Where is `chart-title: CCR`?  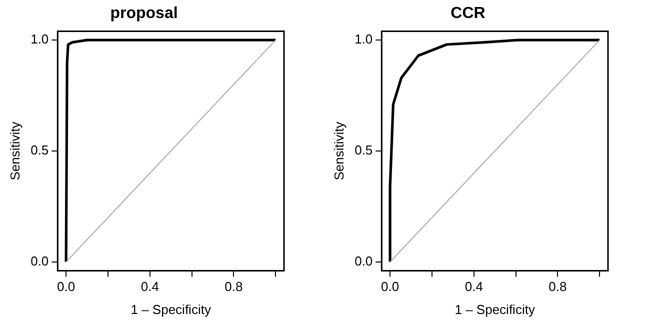
chart-title: CCR is located at coordinates (468, 13).